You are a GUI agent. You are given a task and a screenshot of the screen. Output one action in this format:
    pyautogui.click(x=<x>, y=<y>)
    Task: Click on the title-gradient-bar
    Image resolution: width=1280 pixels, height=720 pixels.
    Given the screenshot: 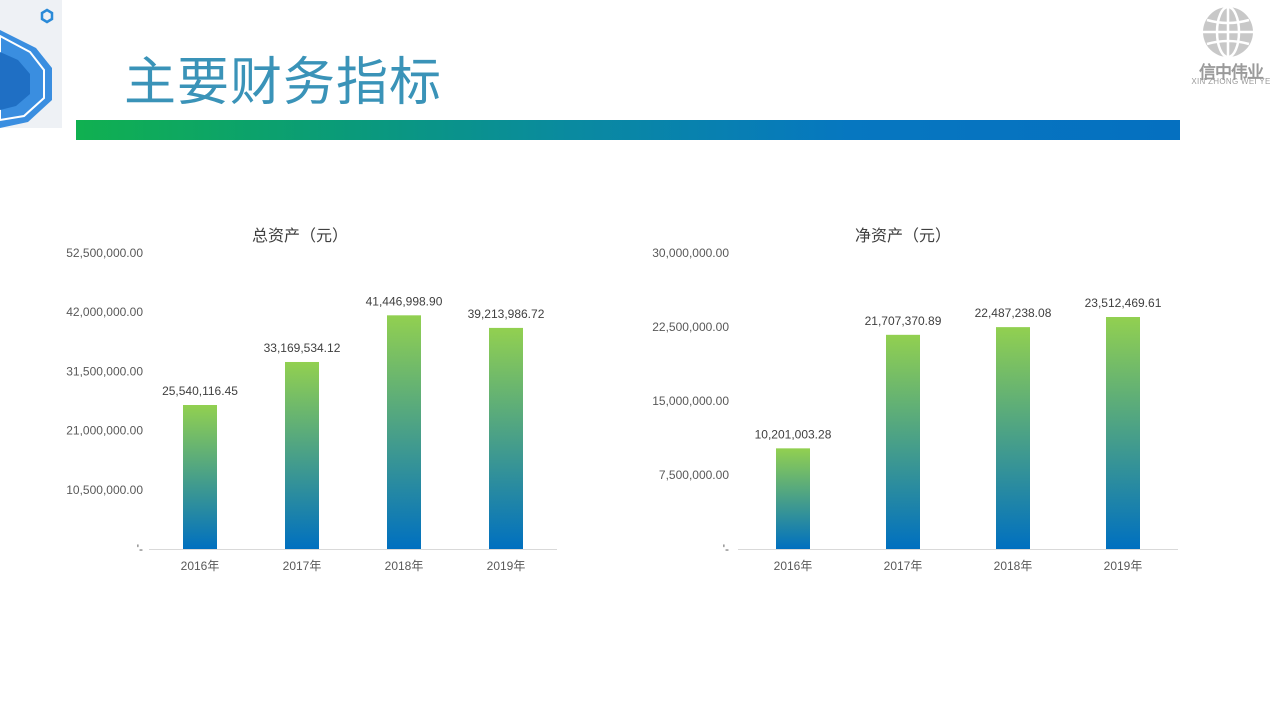 What is the action you would take?
    pyautogui.click(x=628, y=130)
    